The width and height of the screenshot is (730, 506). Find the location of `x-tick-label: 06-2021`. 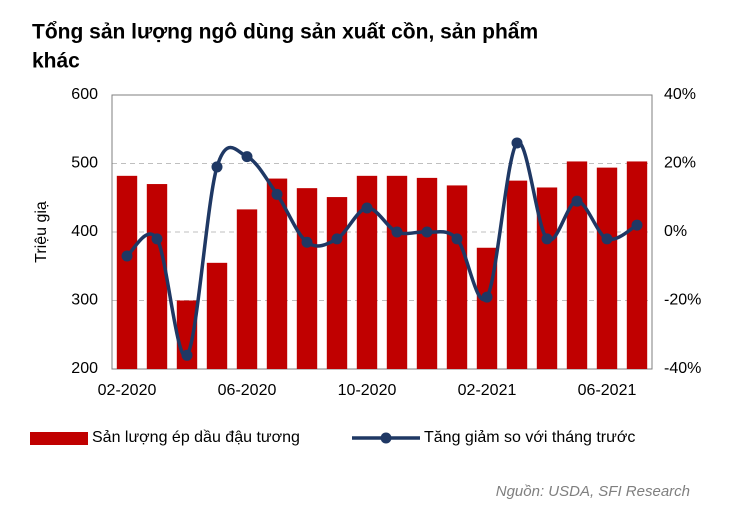

x-tick-label: 06-2021 is located at coordinates (607, 390).